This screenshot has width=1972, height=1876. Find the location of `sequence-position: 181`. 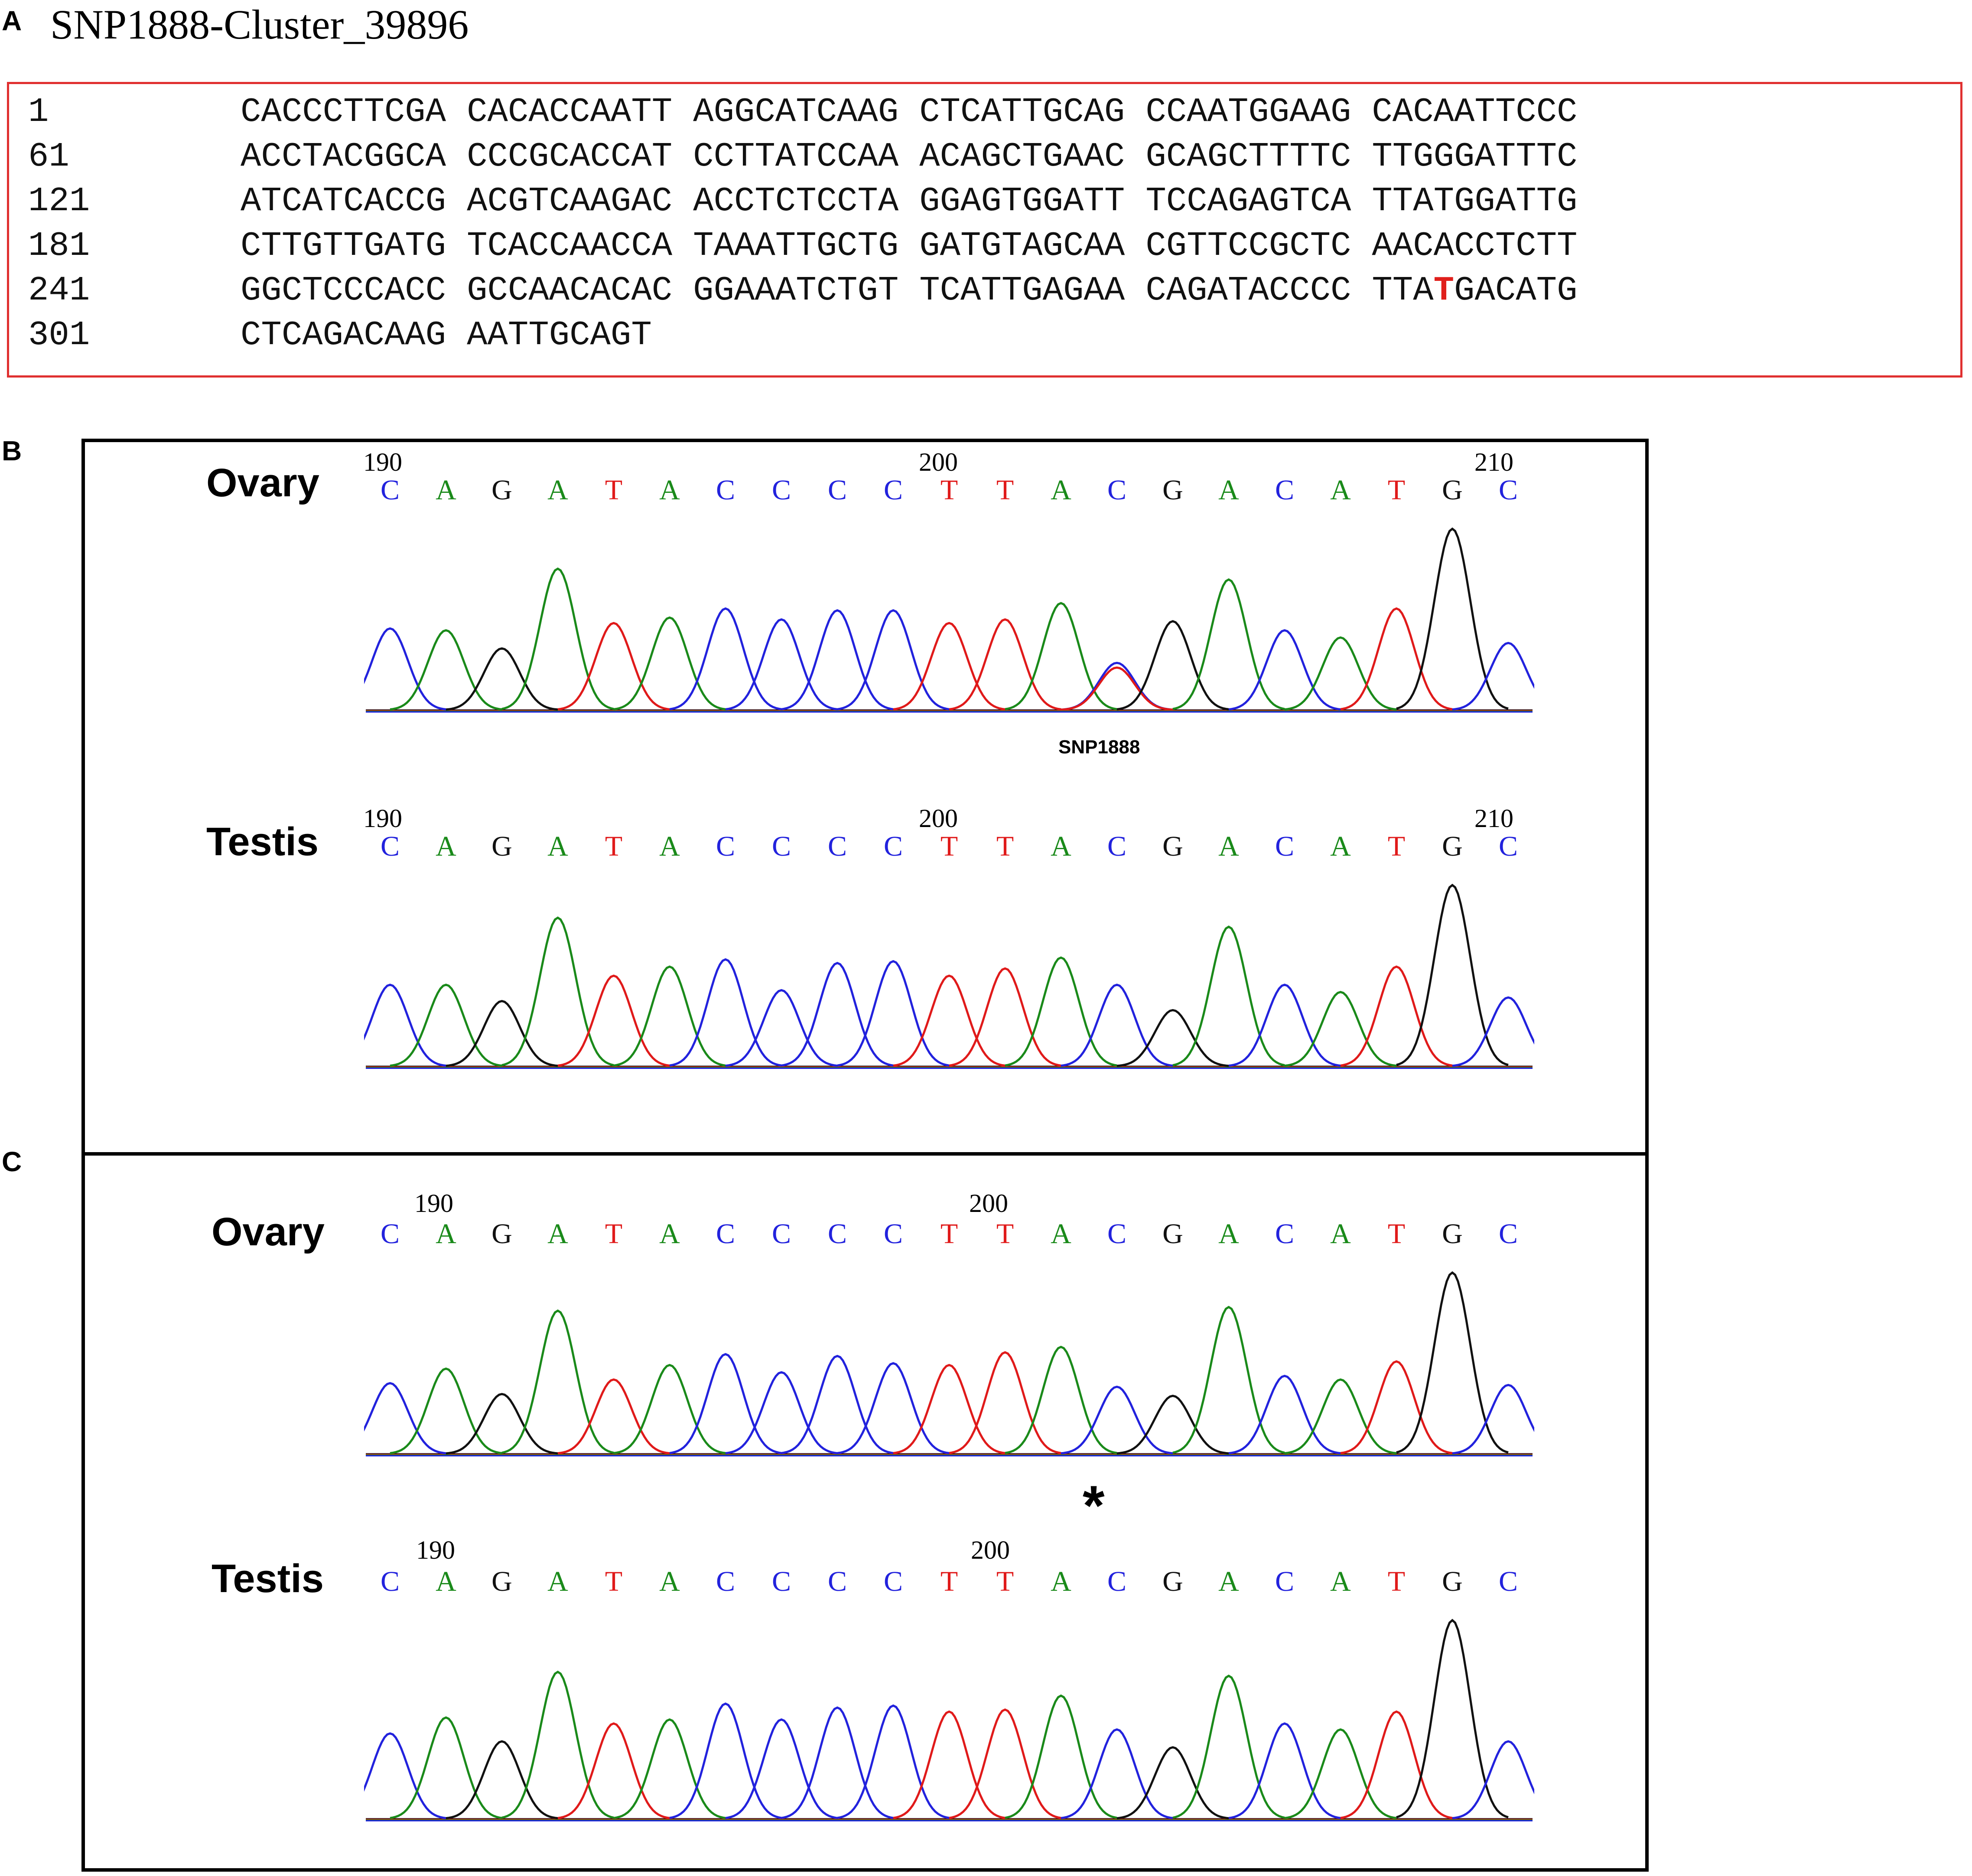

sequence-position: 181 is located at coordinates (59, 245).